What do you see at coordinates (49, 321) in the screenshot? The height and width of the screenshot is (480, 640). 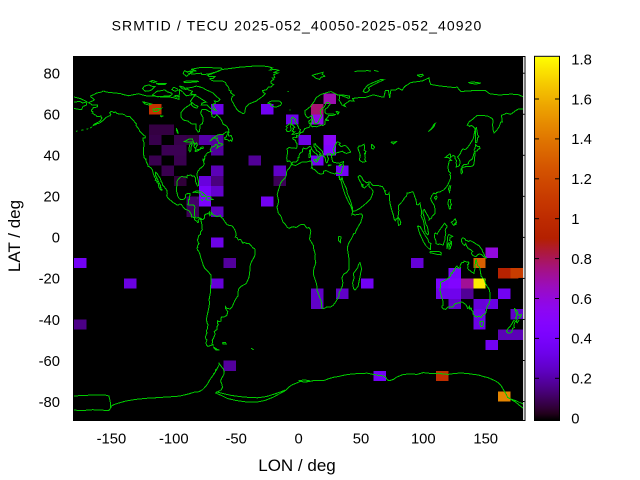 I see `svg-text: -40` at bounding box center [49, 321].